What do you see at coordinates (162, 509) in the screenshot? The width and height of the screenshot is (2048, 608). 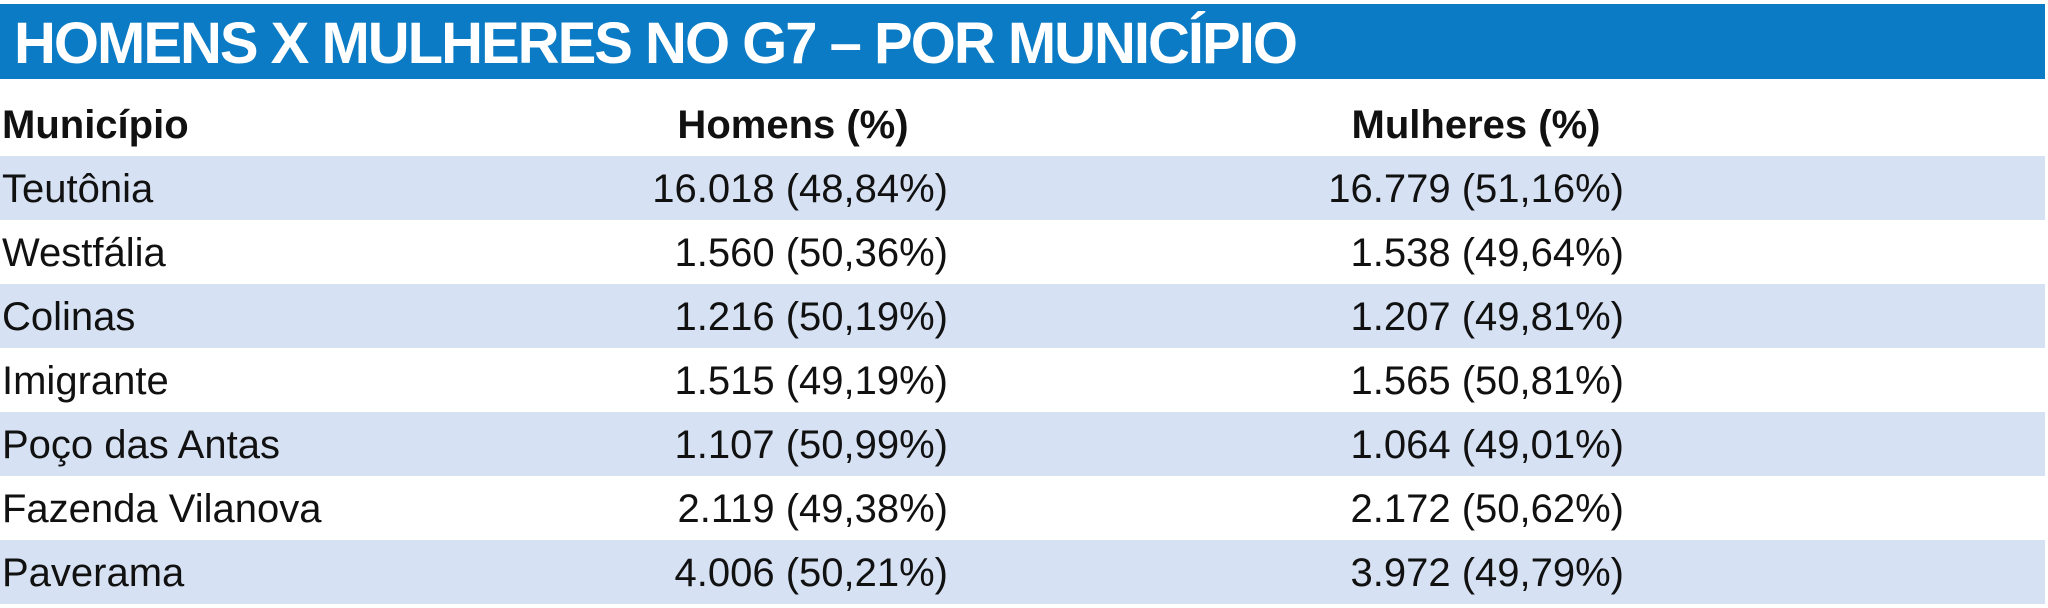 I see `table-cell: Fazenda Vilanova` at bounding box center [162, 509].